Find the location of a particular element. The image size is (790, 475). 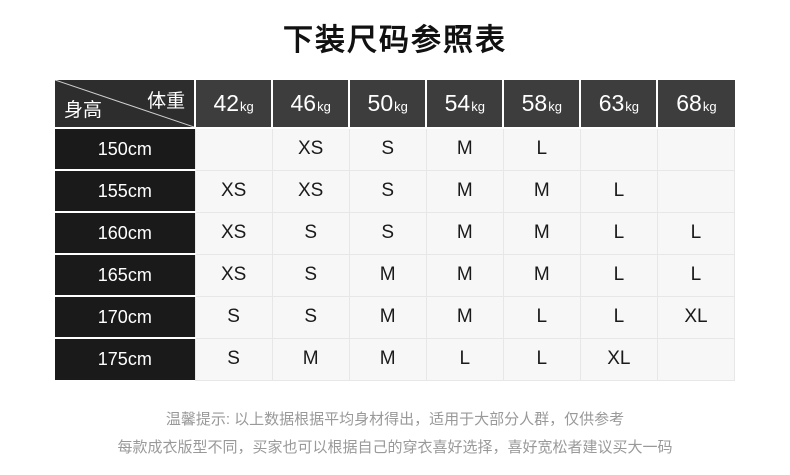

height-axis-label: 身高 is located at coordinates (83, 110).